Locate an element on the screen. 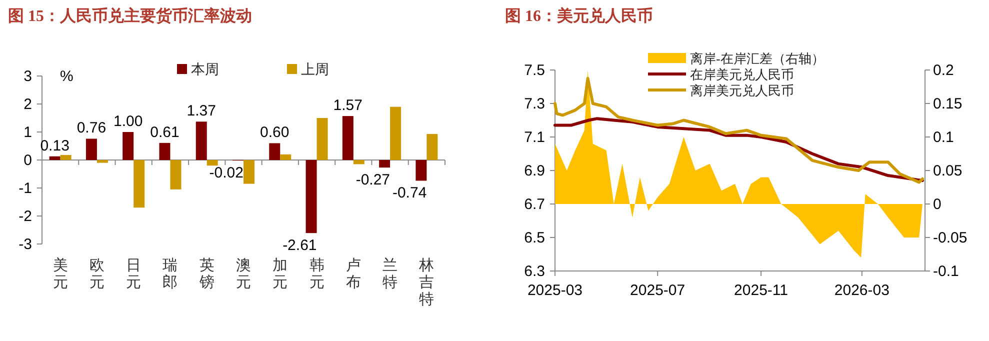 Image resolution: width=989 pixels, height=341 pixels. legend-label: 本周 is located at coordinates (205, 70).